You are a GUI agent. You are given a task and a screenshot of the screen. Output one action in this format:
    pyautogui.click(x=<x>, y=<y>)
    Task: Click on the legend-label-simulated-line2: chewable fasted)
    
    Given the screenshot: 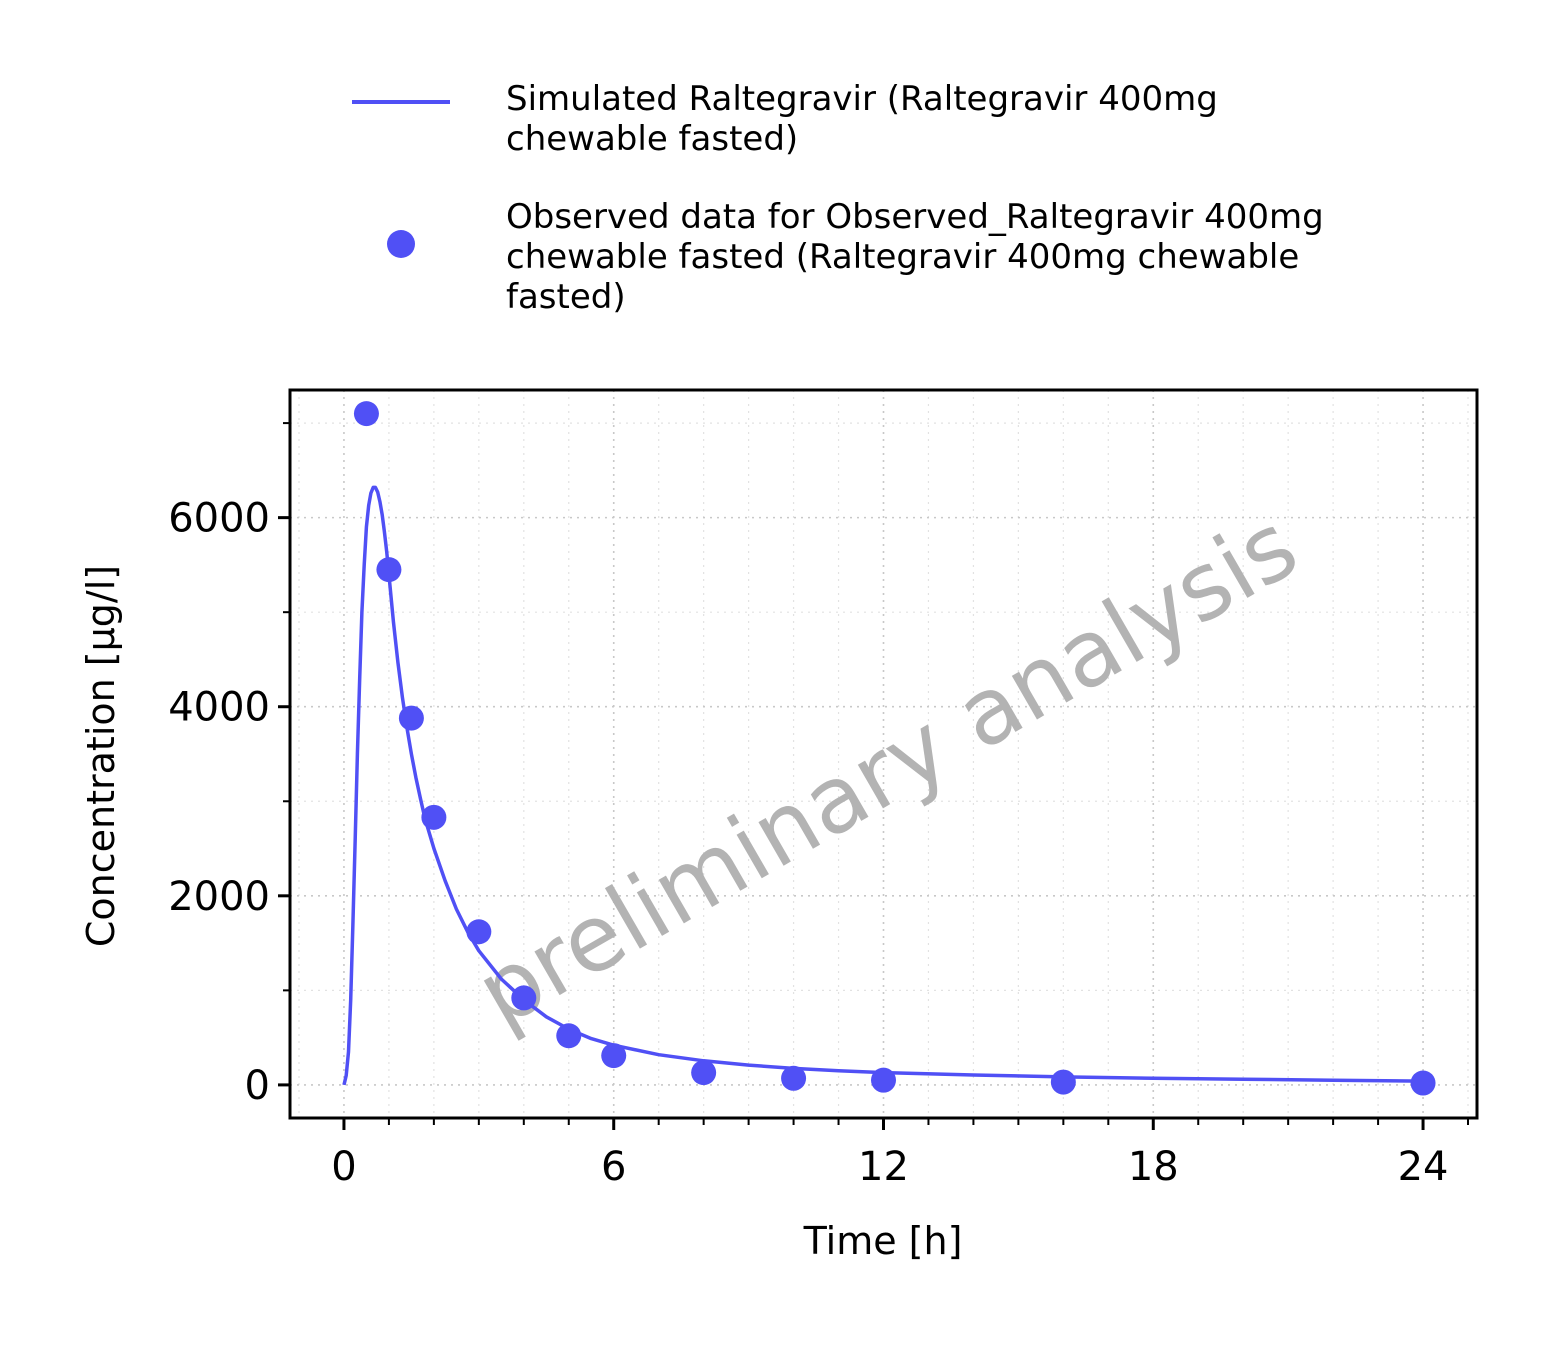 What is the action you would take?
    pyautogui.click(x=652, y=139)
    